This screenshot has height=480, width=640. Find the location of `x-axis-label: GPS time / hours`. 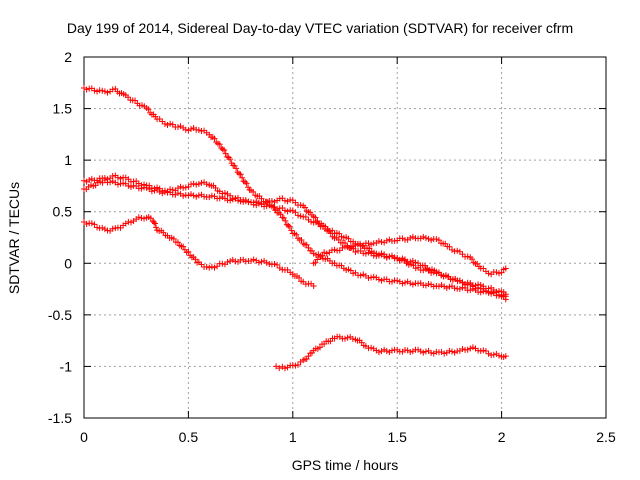

x-axis-label: GPS time / hours is located at coordinates (345, 465).